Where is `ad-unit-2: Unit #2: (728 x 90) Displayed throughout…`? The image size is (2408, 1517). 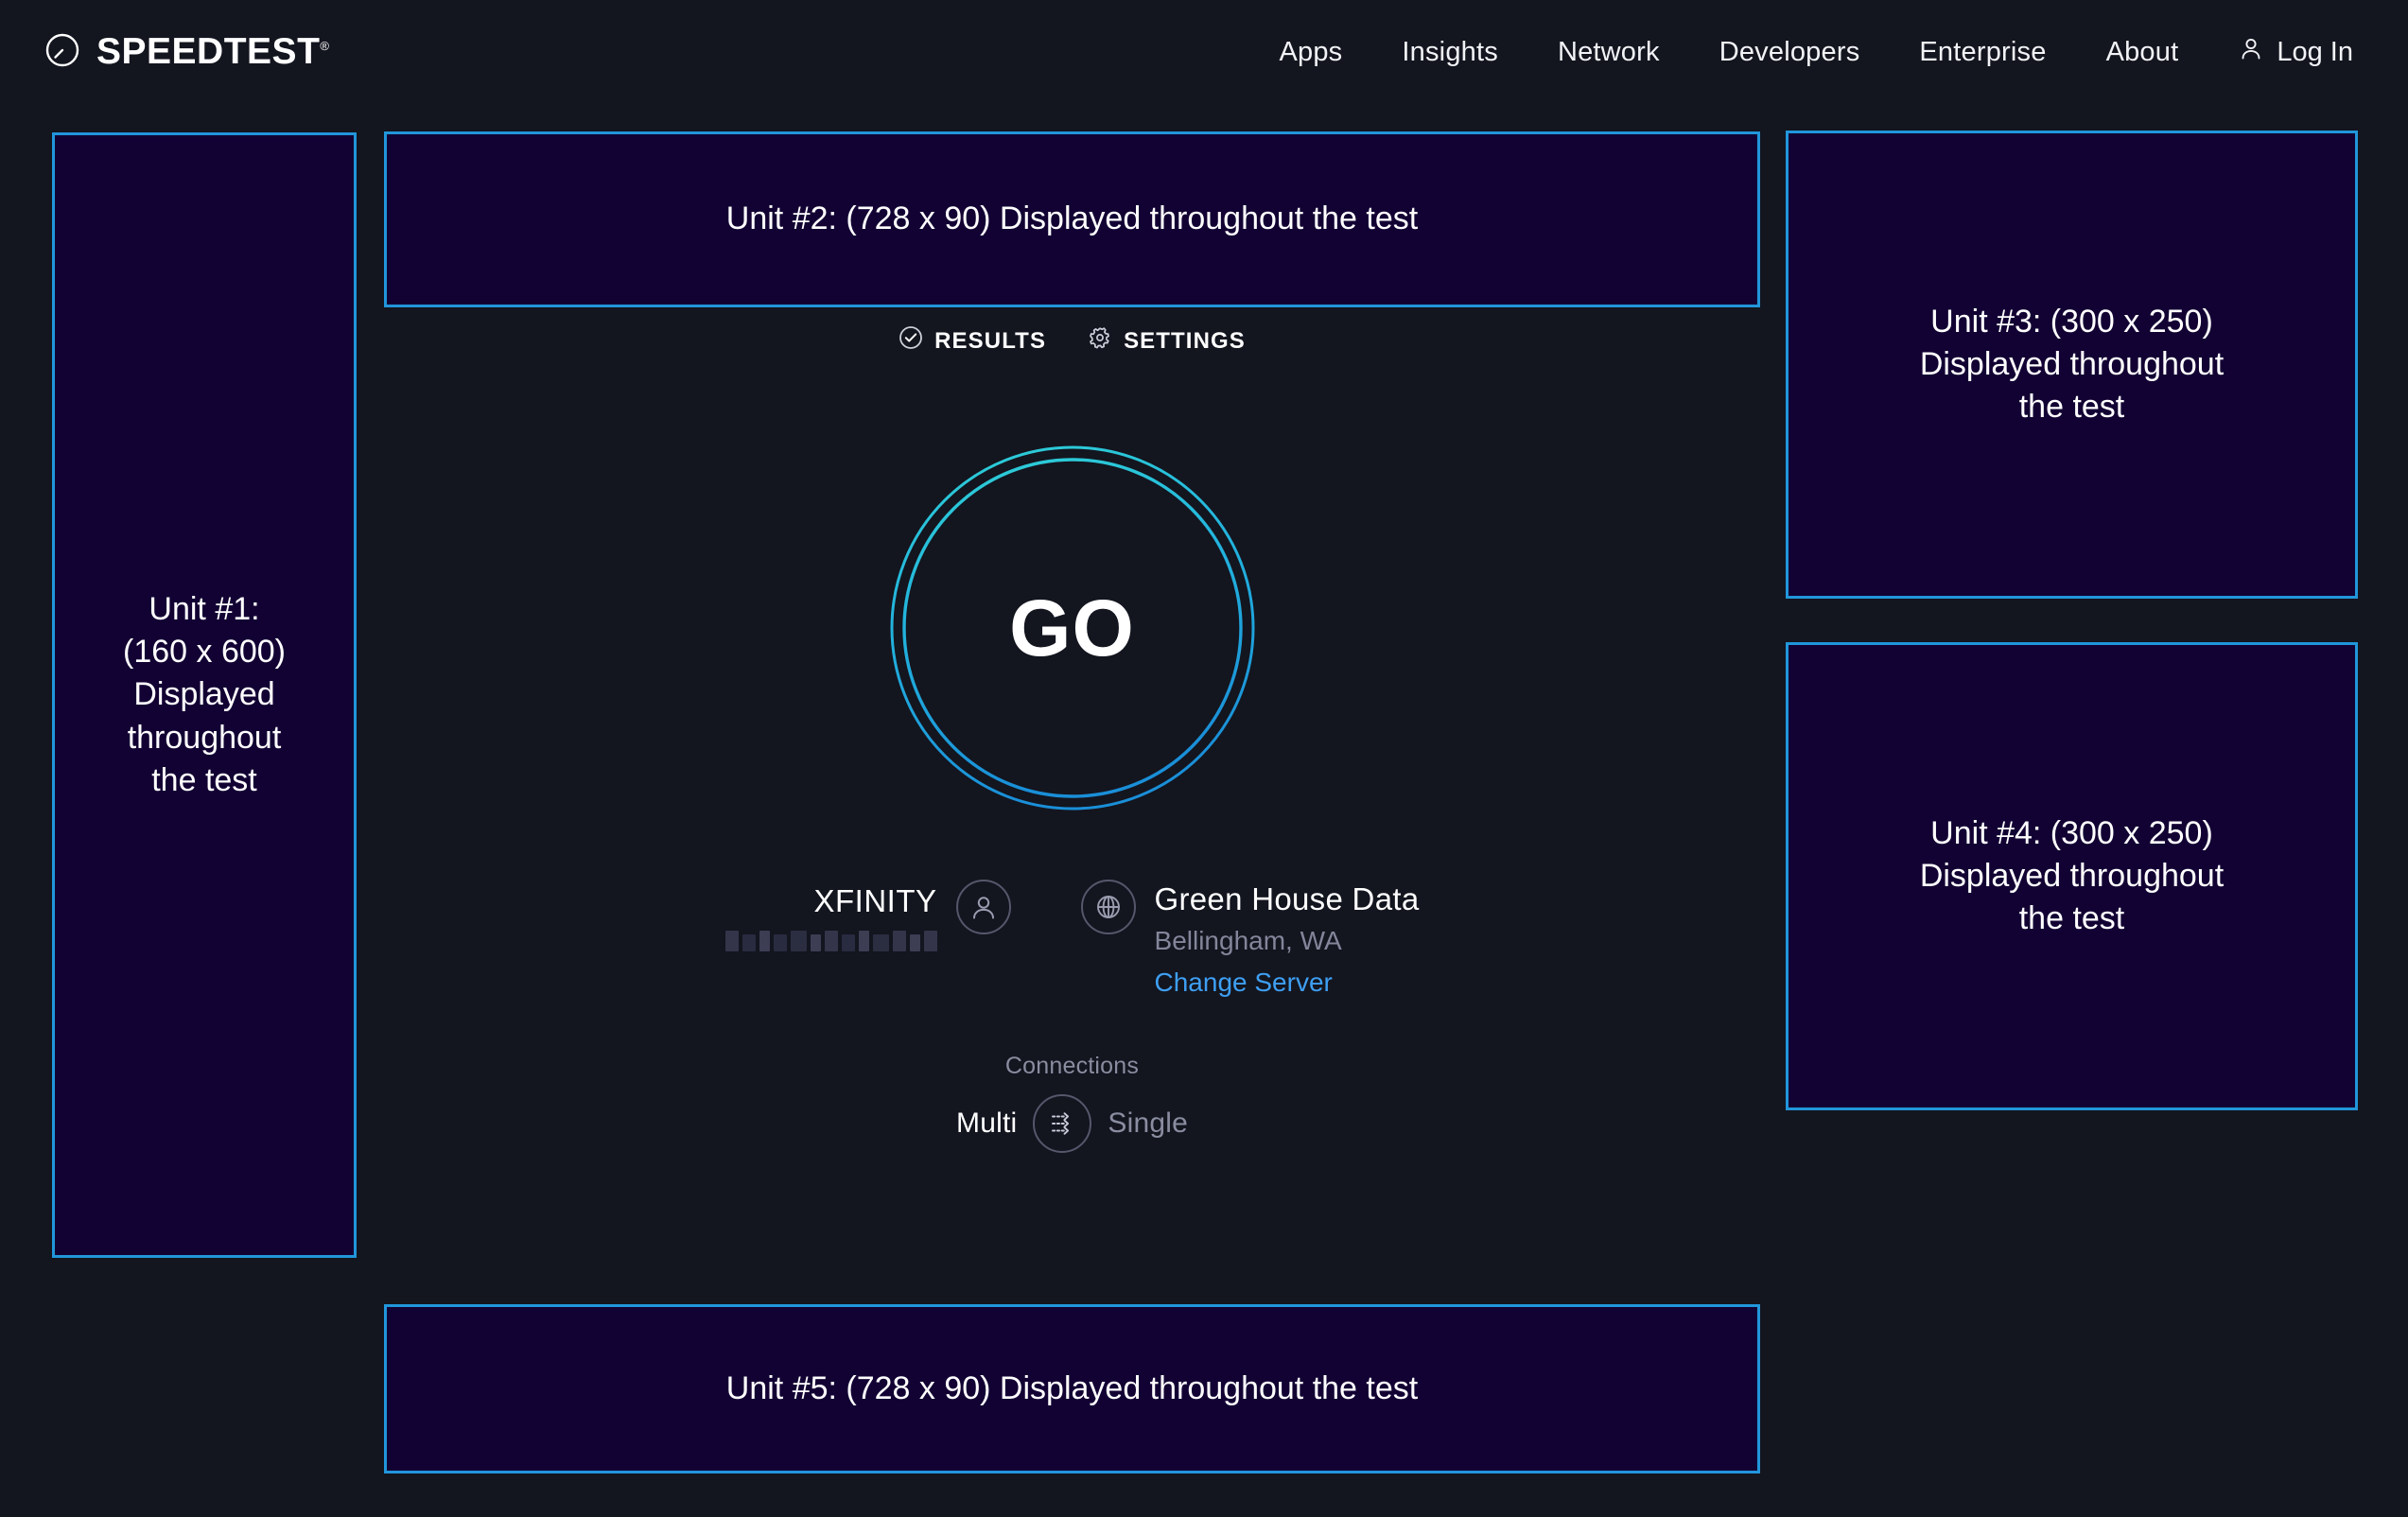
ad-unit-2: Unit #2: (728 x 90) Displayed throughout… is located at coordinates (1072, 219).